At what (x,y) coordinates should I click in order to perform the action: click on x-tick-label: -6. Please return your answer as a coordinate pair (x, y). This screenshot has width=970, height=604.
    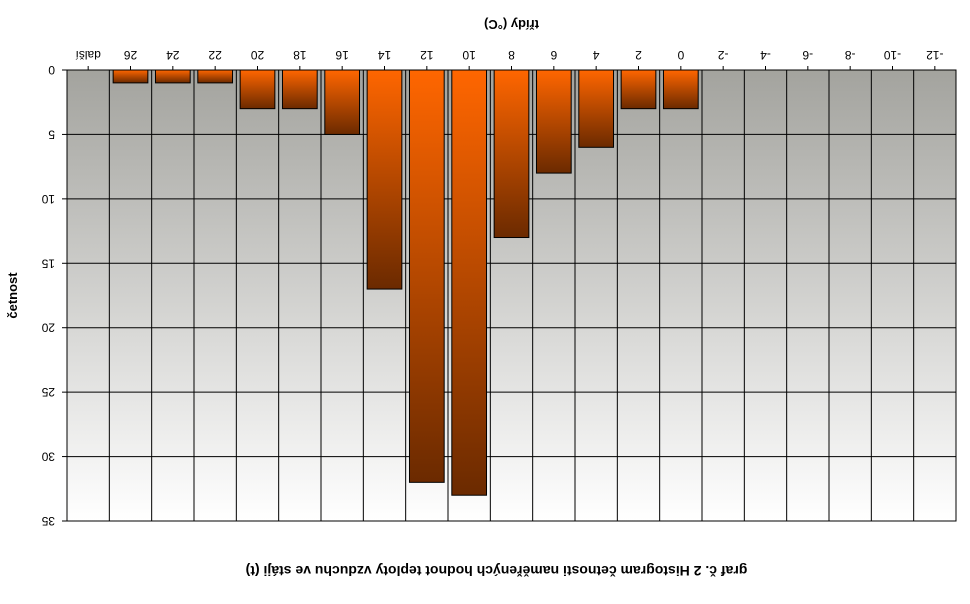
    Looking at the image, I should click on (807, 55).